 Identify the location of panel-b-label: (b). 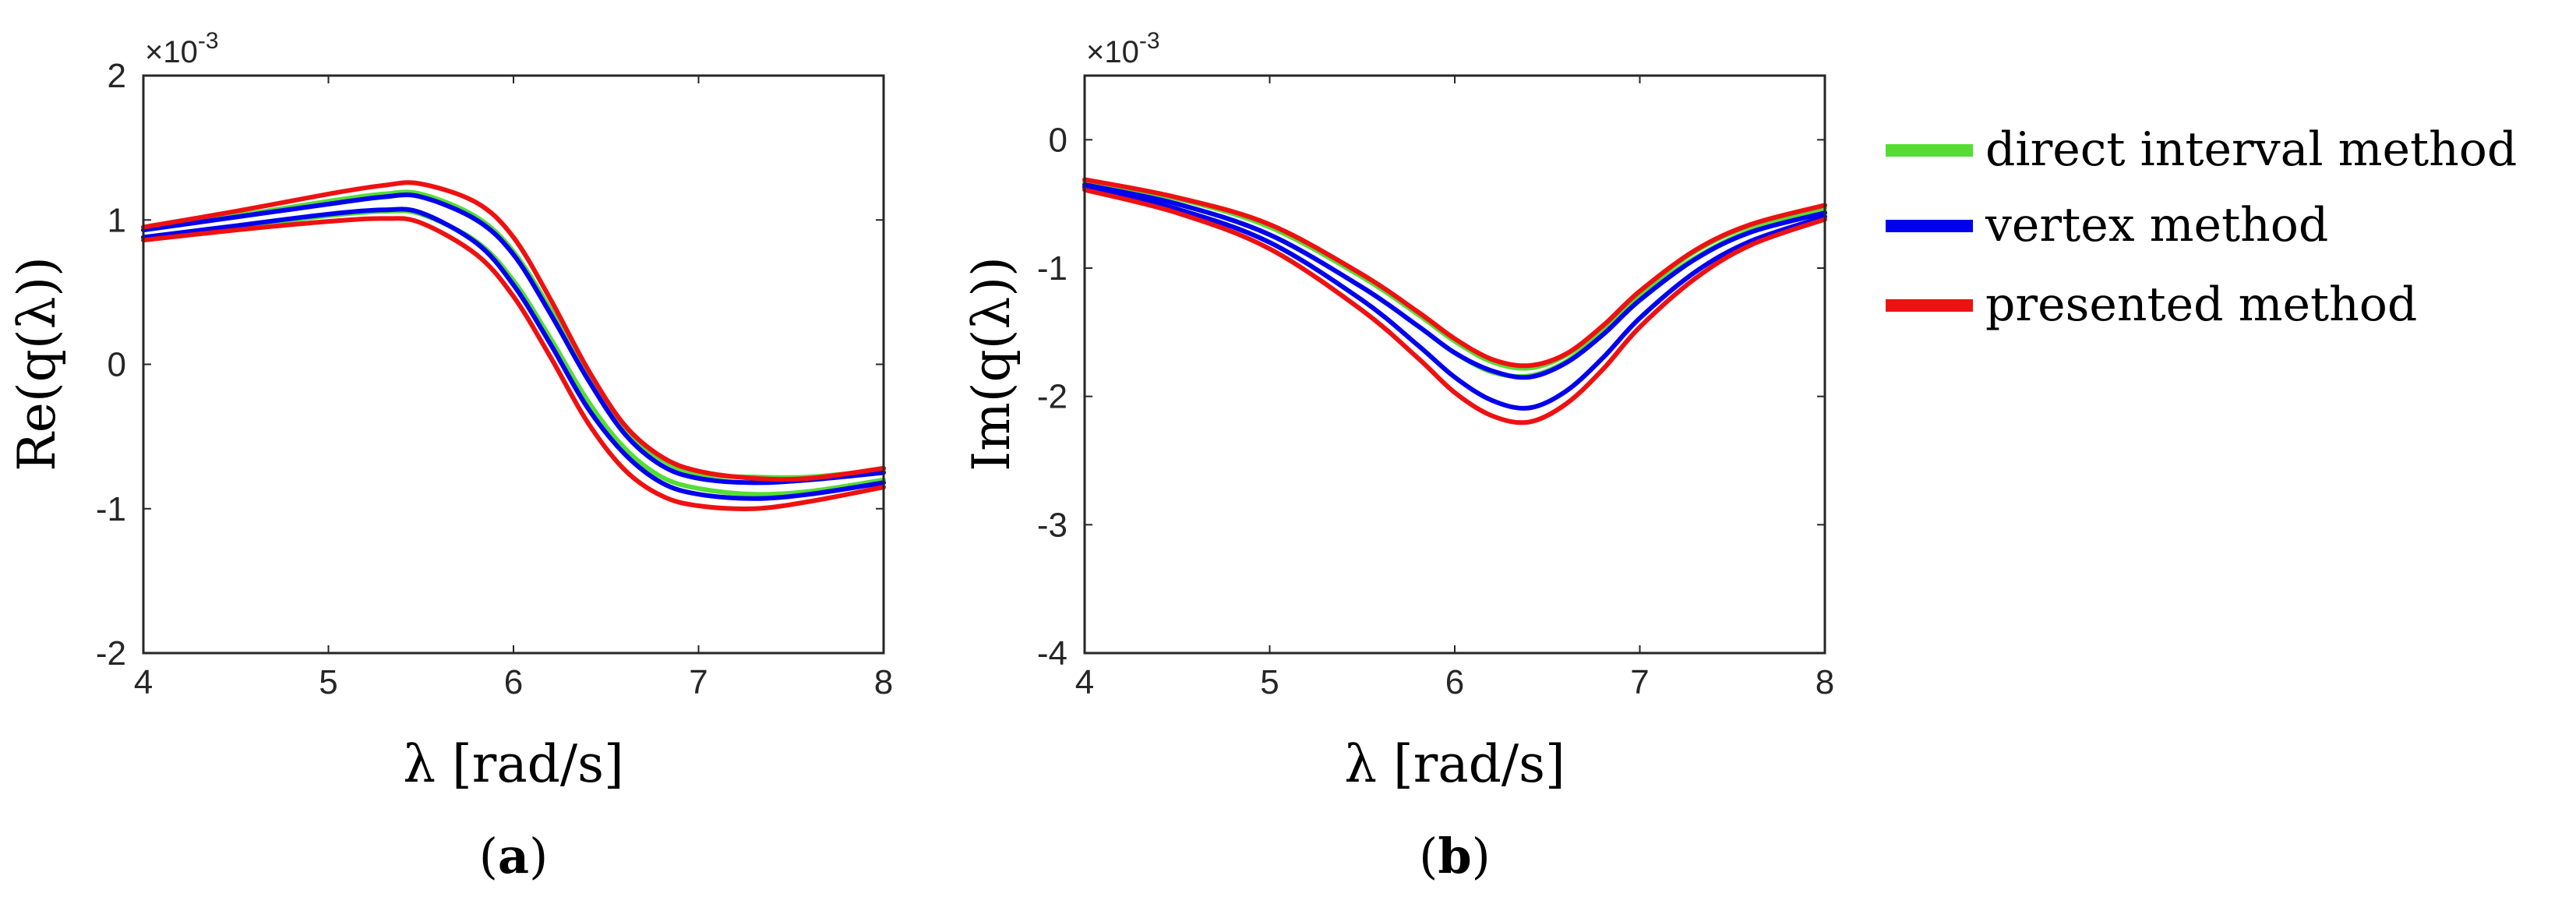
(1455, 857).